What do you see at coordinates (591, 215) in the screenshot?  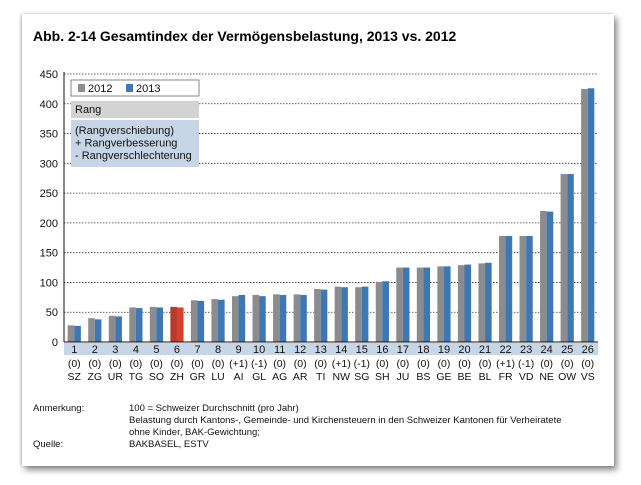 I see `bar-2013-VS` at bounding box center [591, 215].